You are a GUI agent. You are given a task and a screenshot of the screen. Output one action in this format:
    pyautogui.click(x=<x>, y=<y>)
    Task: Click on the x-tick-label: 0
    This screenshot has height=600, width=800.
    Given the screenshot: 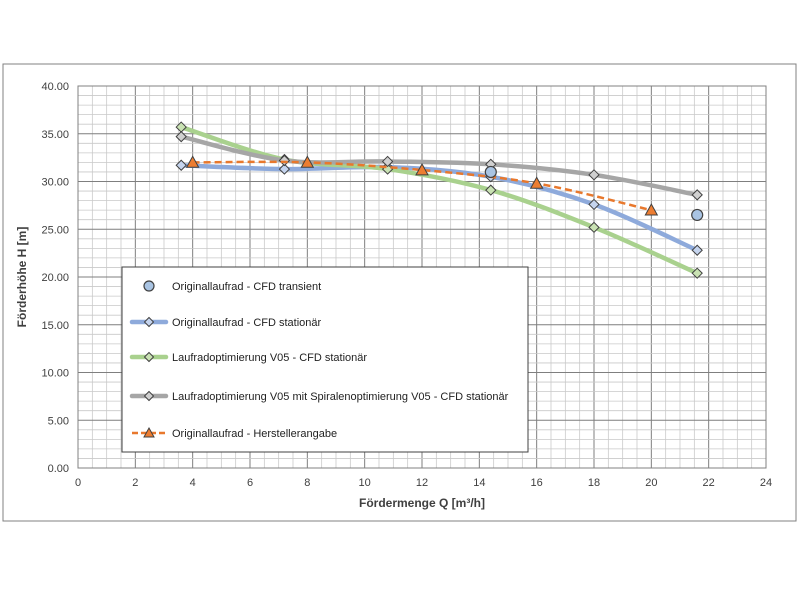 What is the action you would take?
    pyautogui.click(x=78, y=483)
    